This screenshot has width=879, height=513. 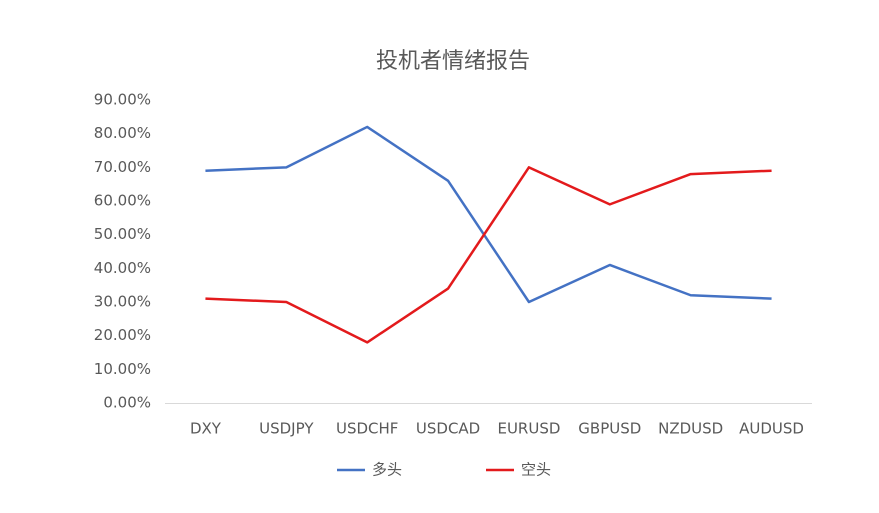 What do you see at coordinates (367, 429) in the screenshot?
I see `x-tick-label: USDCHF` at bounding box center [367, 429].